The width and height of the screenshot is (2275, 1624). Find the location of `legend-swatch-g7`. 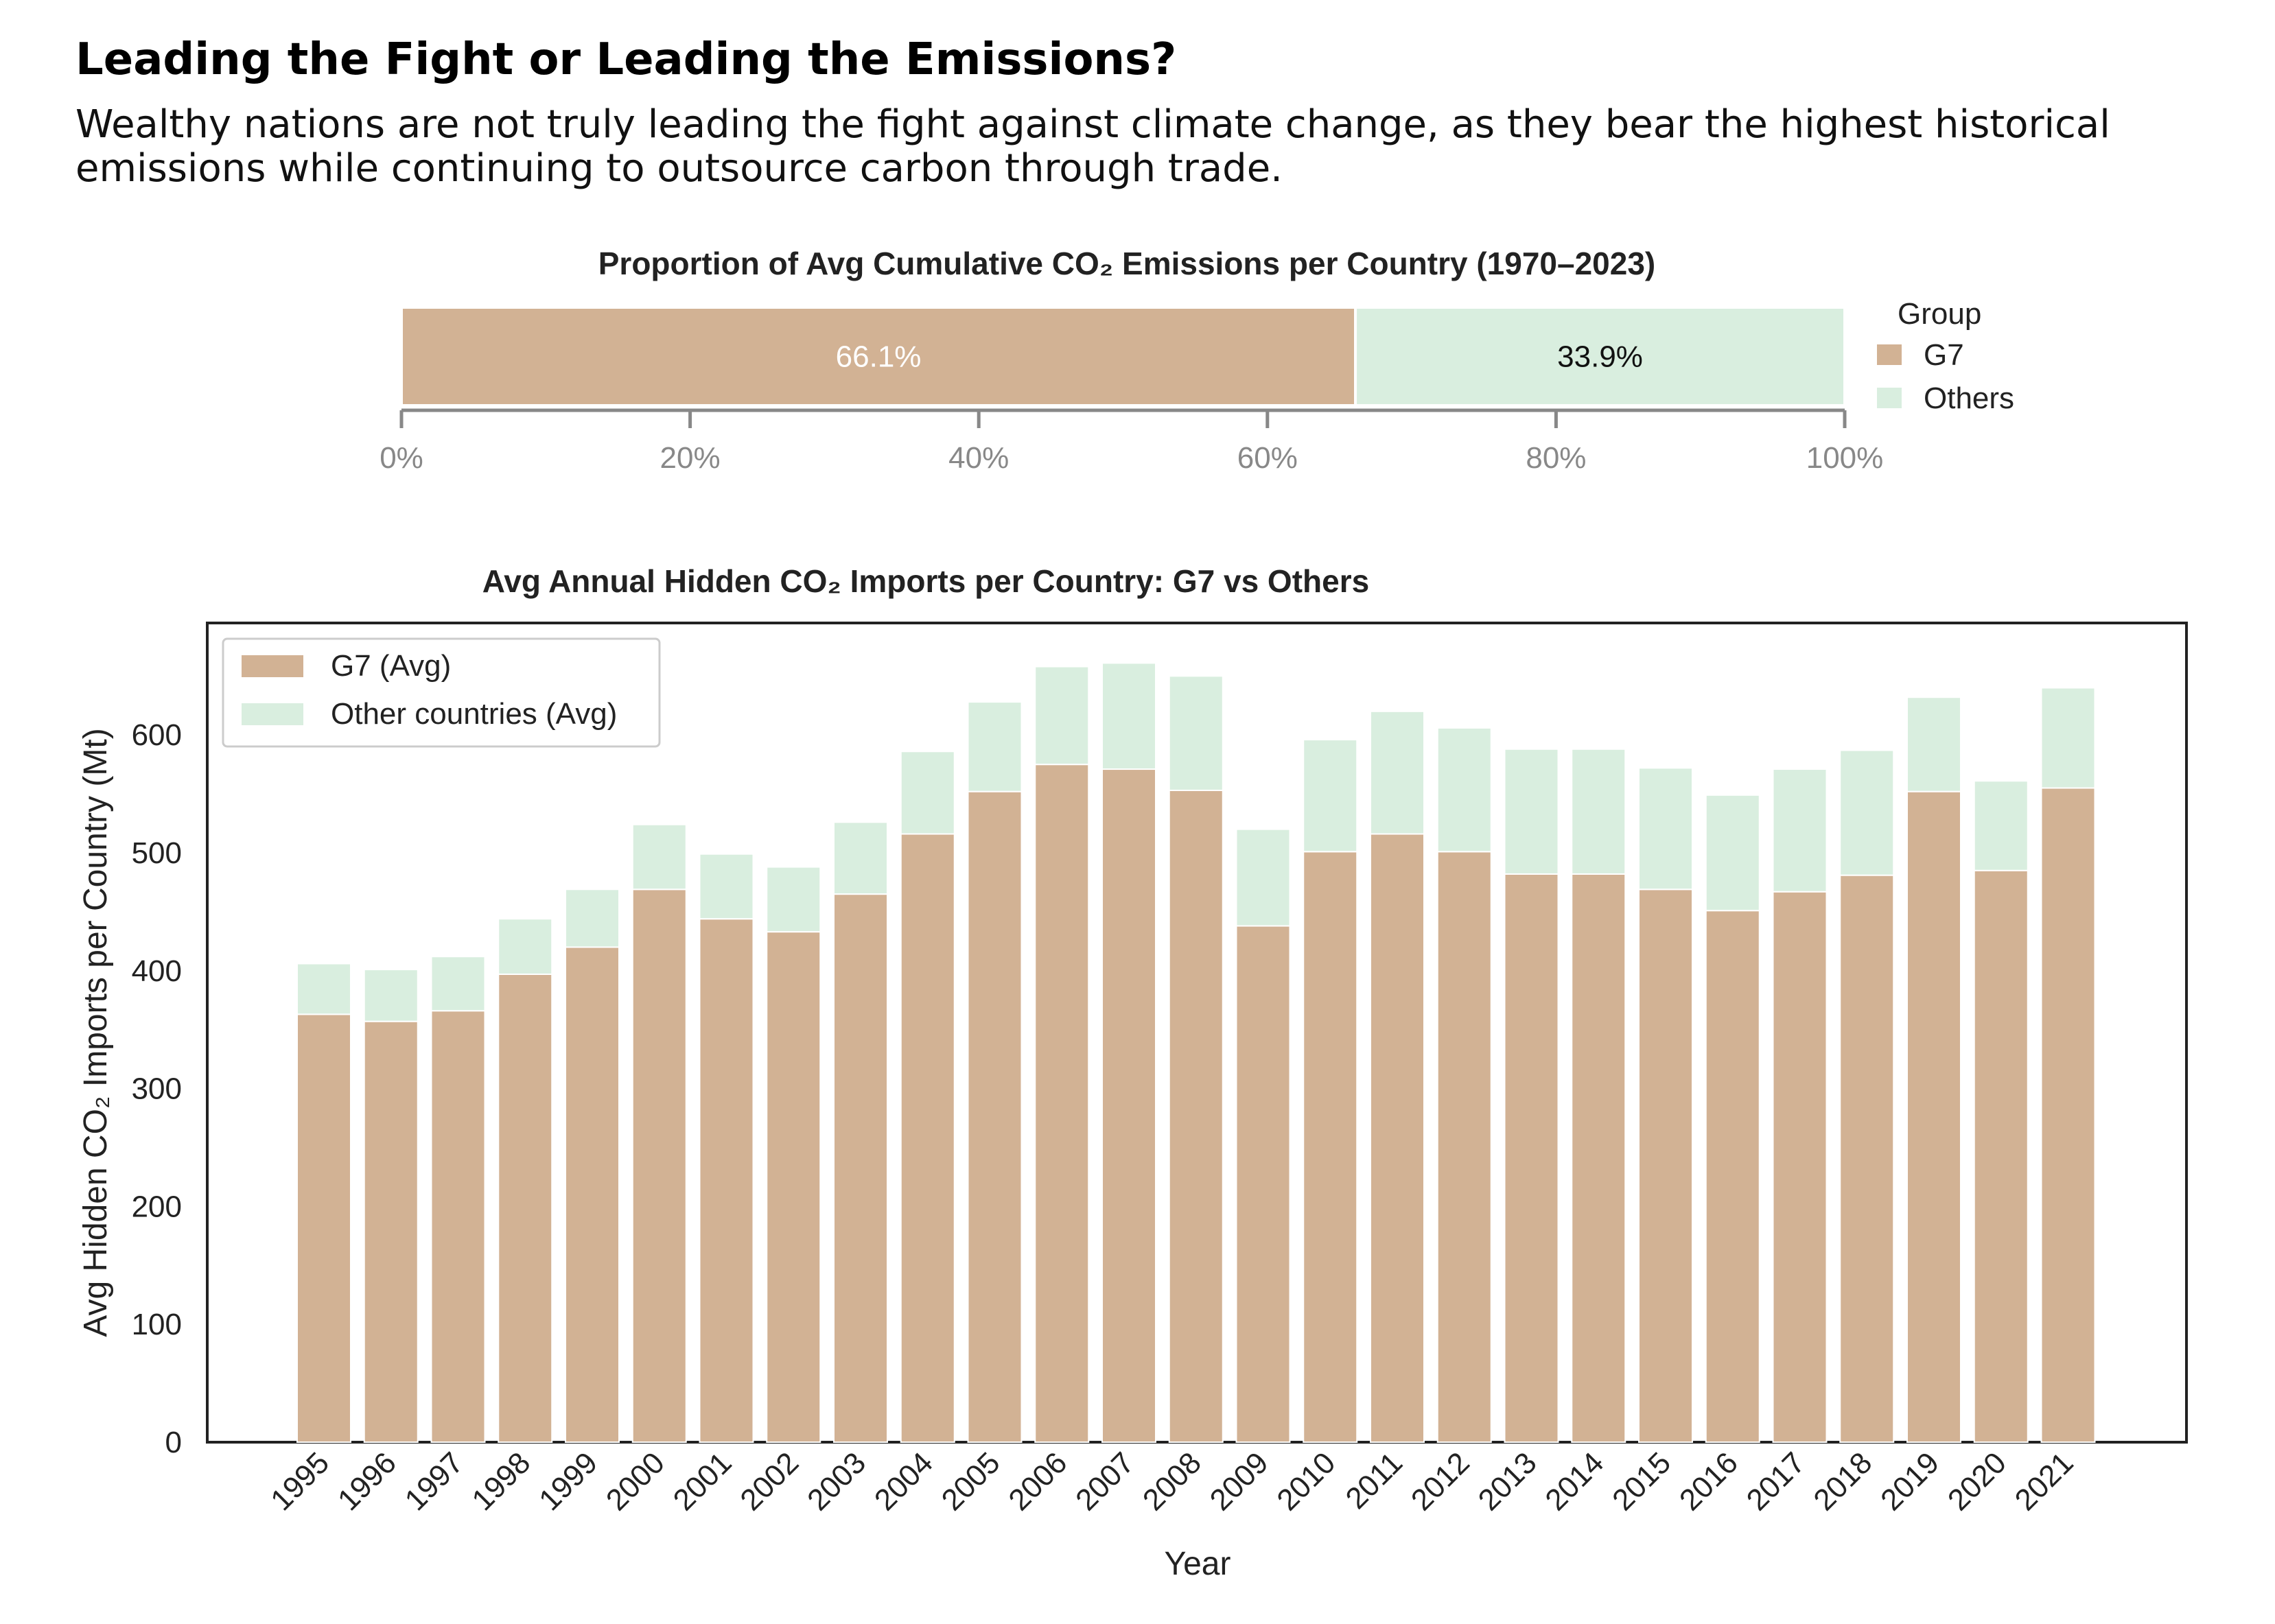

legend-swatch-g7 is located at coordinates (1889, 354).